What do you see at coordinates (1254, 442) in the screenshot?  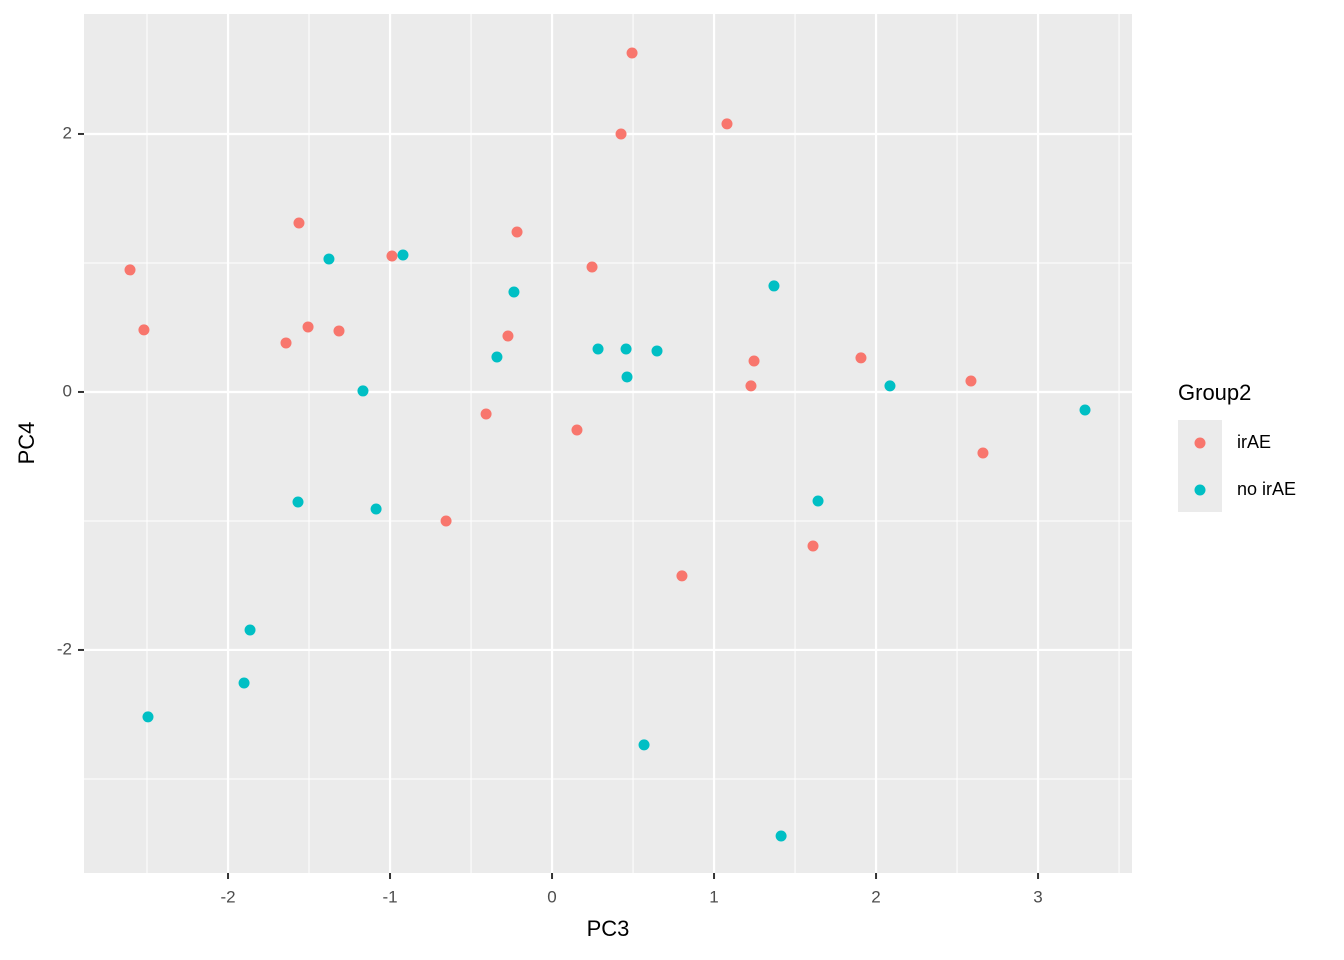 I see `legend-label: irAE` at bounding box center [1254, 442].